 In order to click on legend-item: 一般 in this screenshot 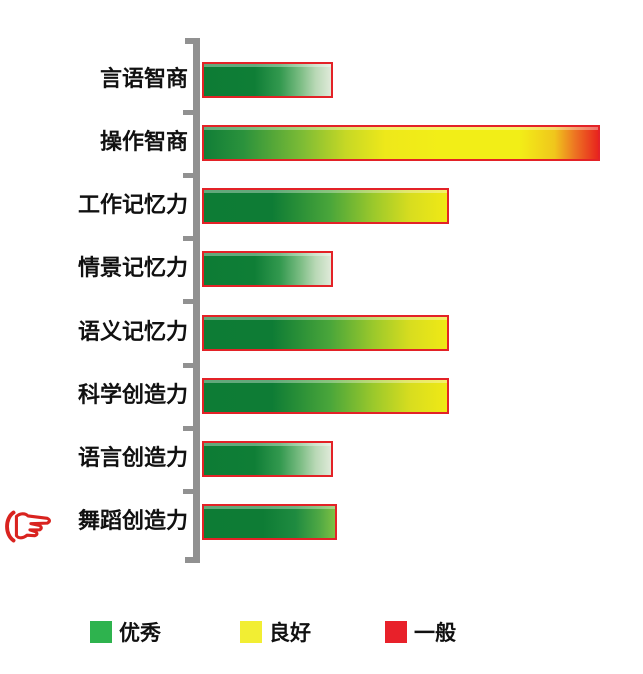, I will do `click(420, 632)`.